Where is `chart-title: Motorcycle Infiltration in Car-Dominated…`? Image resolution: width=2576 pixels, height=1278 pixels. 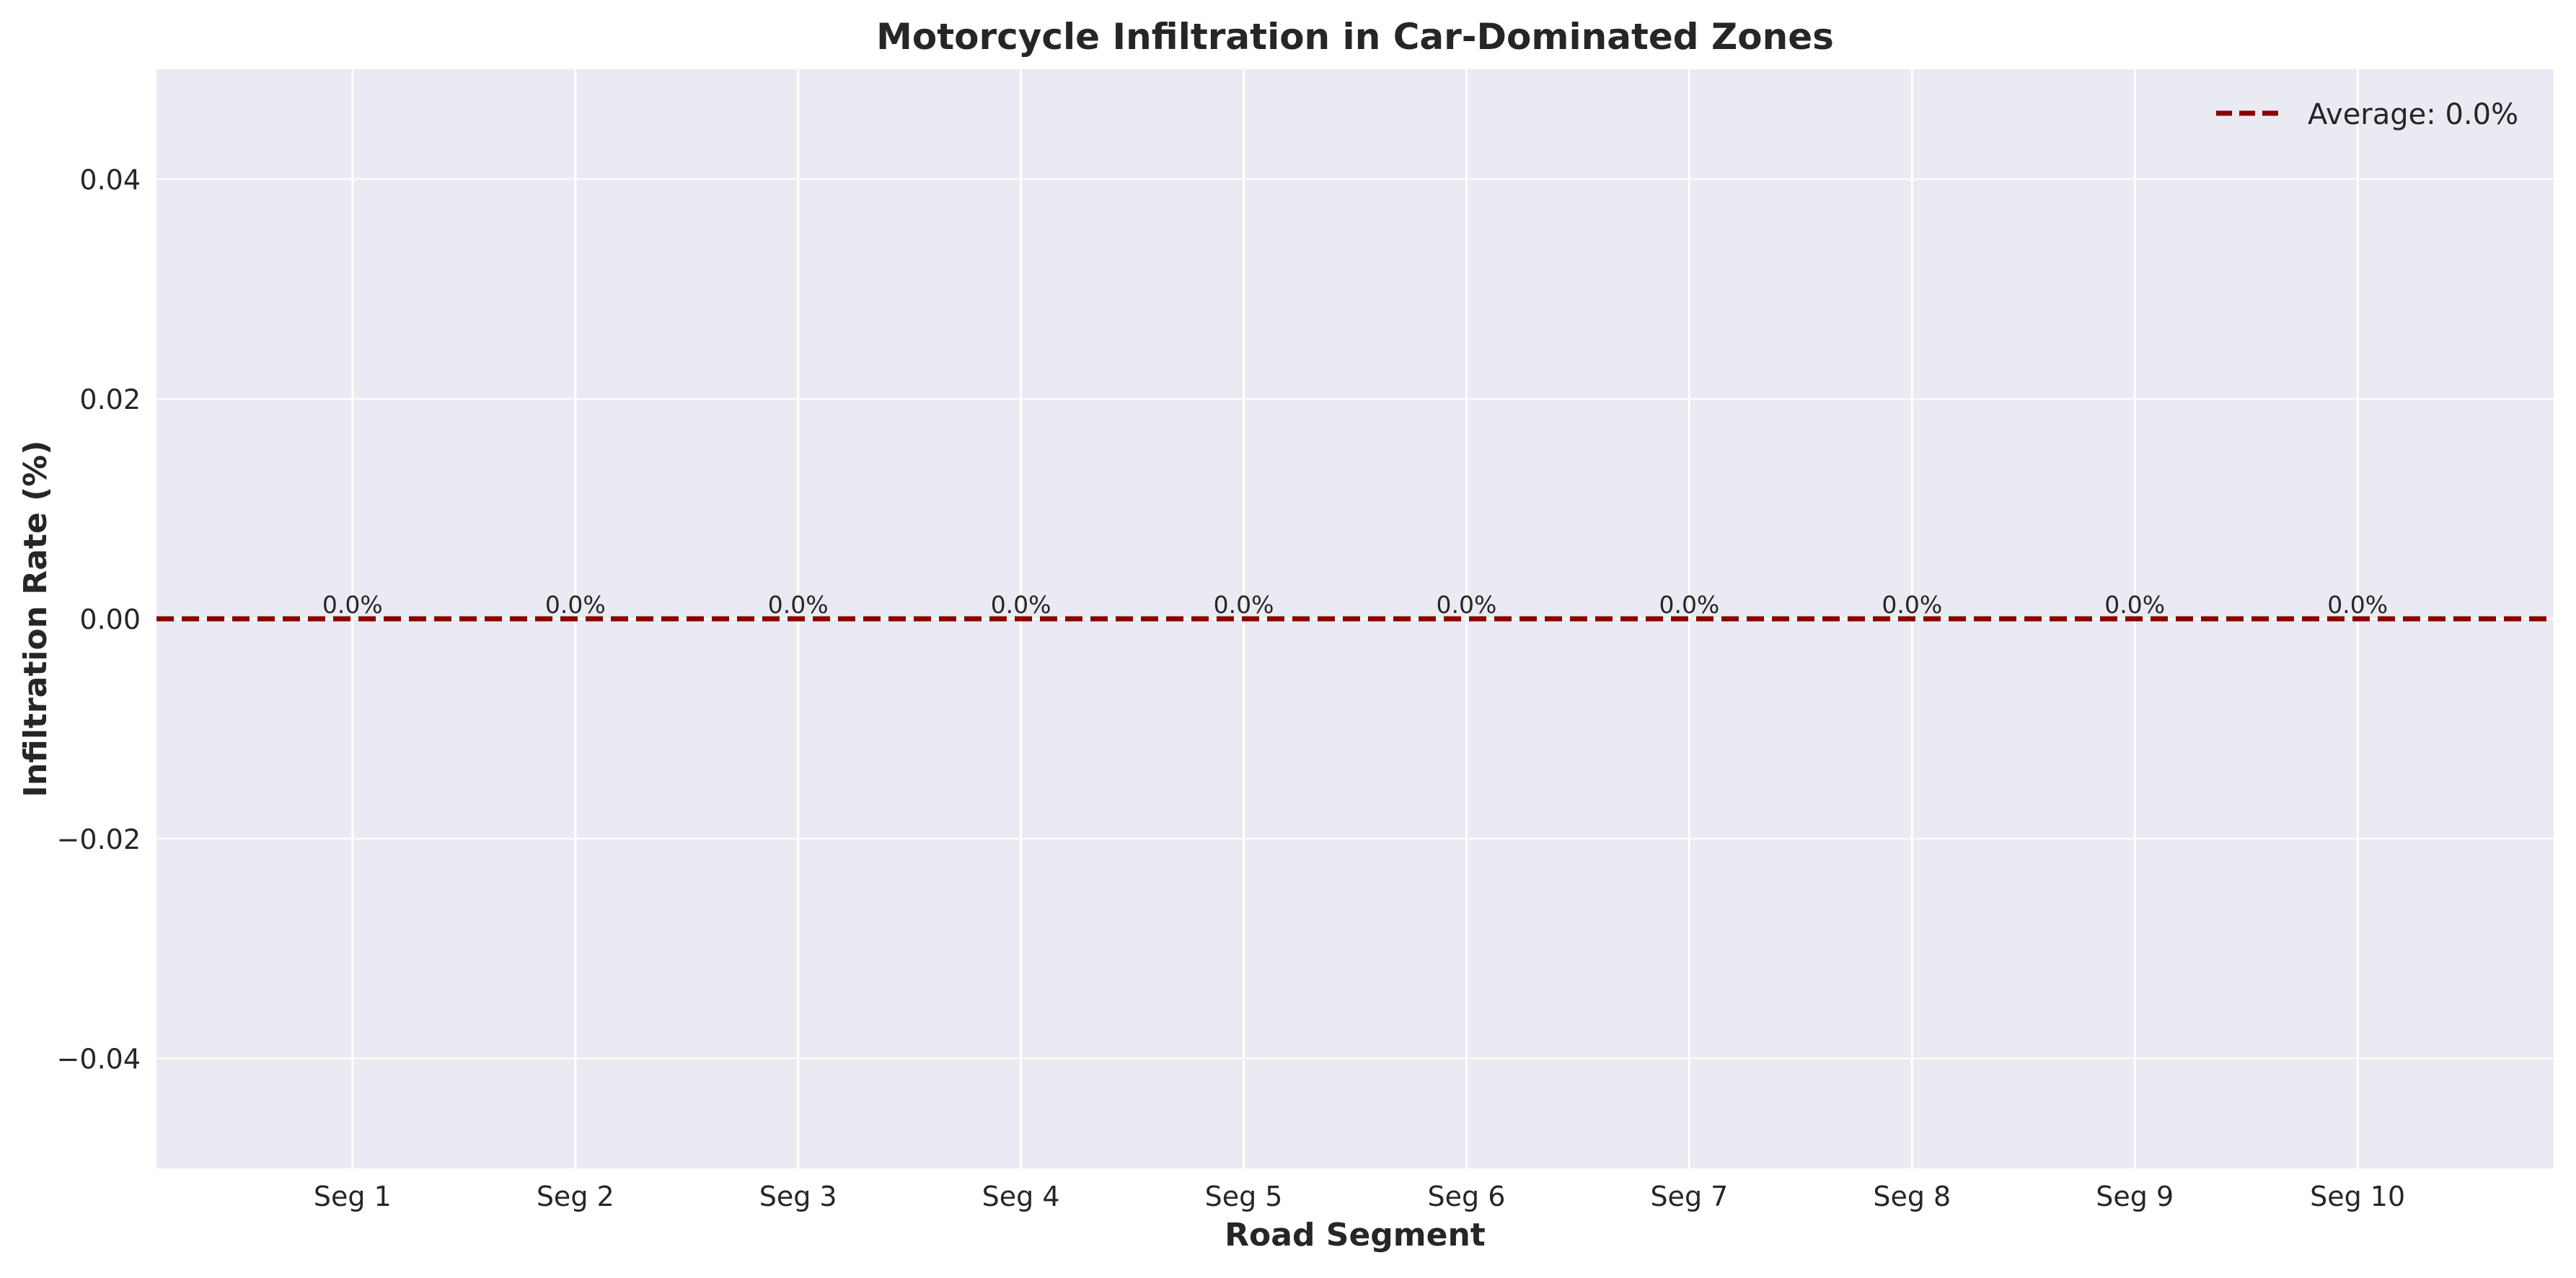
chart-title: Motorcycle Infiltration in Car-Dominated… is located at coordinates (1355, 37).